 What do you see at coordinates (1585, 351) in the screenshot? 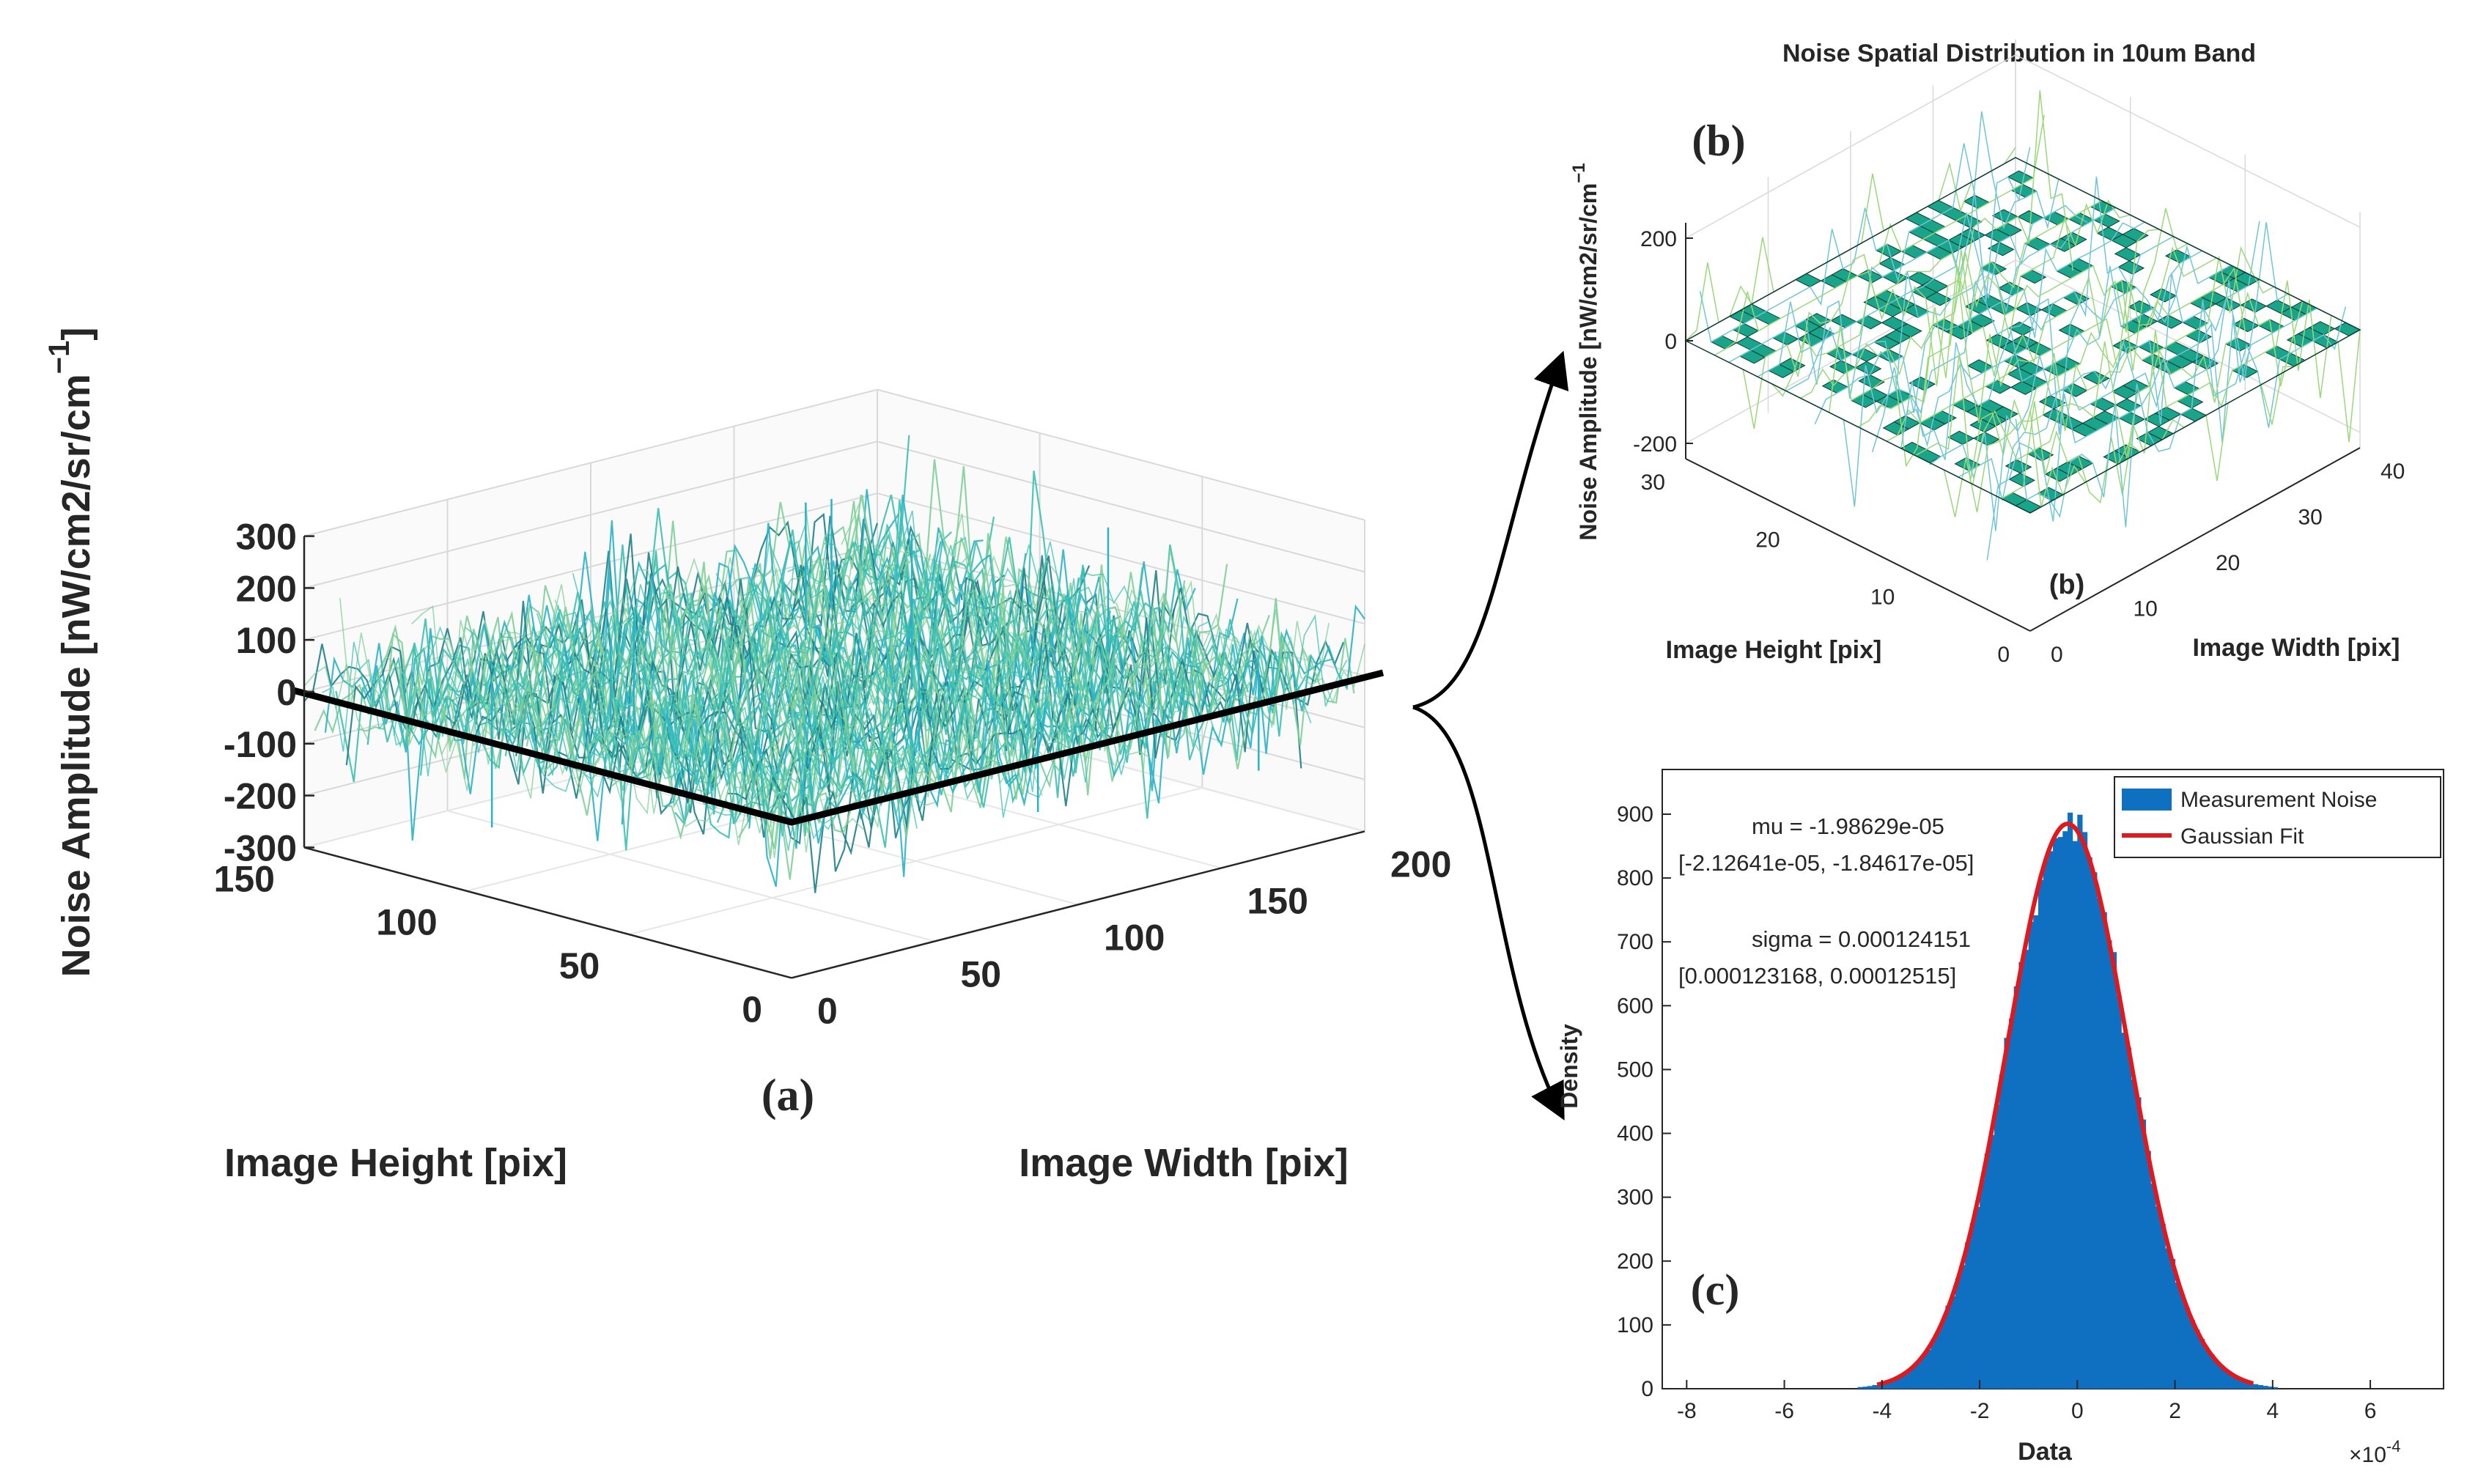
I see `panel-b-z-axis-label-group: Noise Amplitude [nW/cm2/sr/cm−1` at bounding box center [1585, 351].